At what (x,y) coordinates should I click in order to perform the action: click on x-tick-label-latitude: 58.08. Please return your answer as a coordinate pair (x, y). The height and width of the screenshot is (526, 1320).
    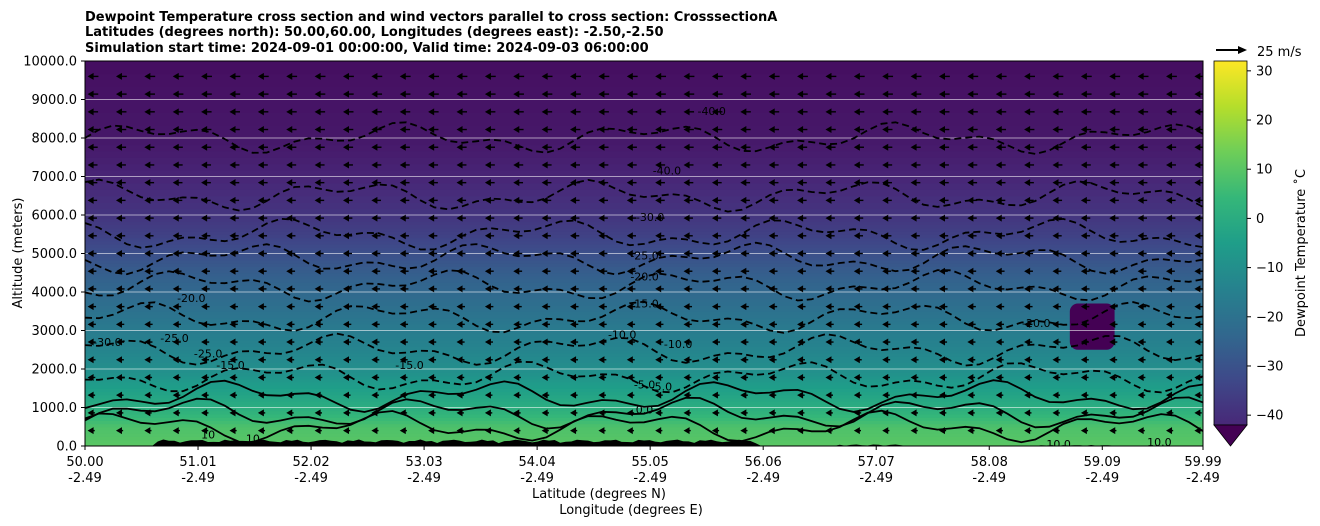
    Looking at the image, I should click on (989, 462).